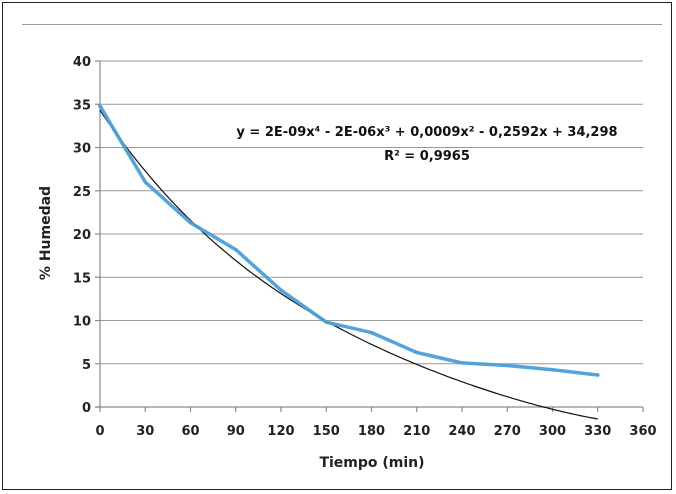  What do you see at coordinates (190, 431) in the screenshot?
I see `x-tick-label: 60` at bounding box center [190, 431].